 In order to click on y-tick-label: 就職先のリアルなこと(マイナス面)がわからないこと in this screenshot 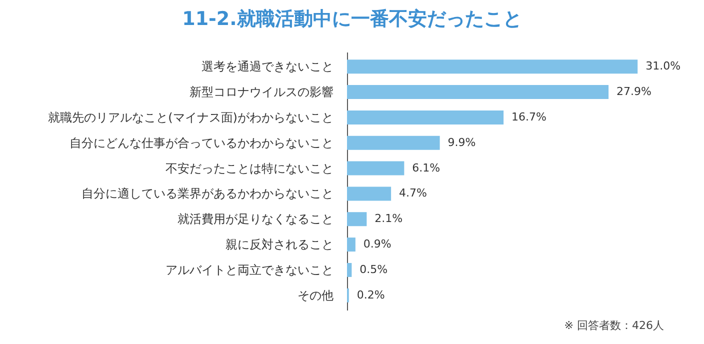, I will do `click(191, 117)`.